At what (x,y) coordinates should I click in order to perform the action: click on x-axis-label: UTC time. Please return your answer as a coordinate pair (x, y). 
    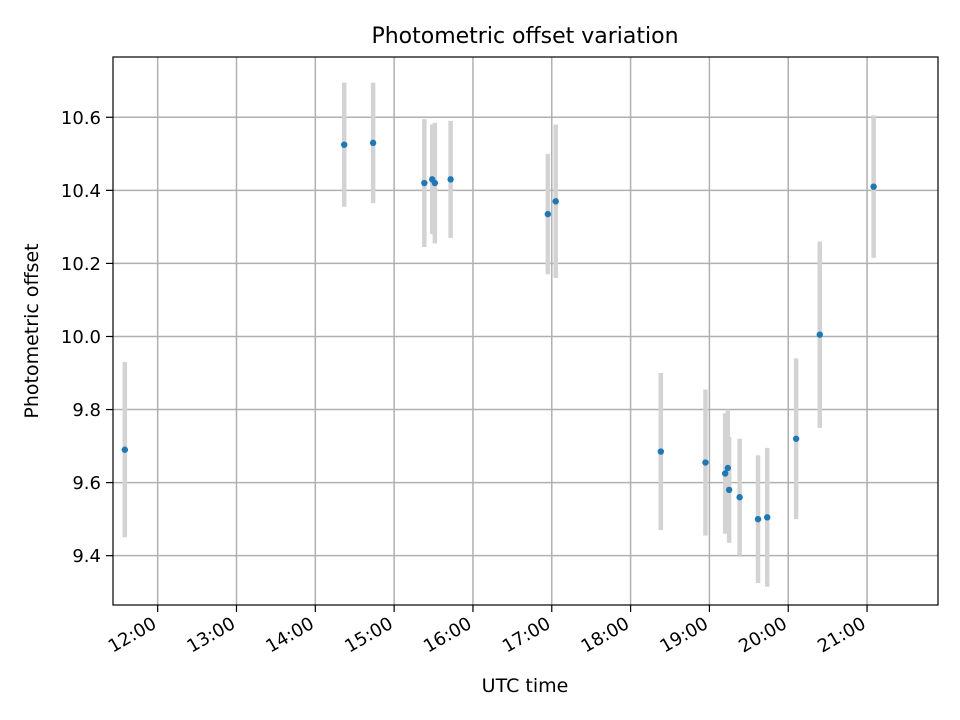
    Looking at the image, I should click on (525, 686).